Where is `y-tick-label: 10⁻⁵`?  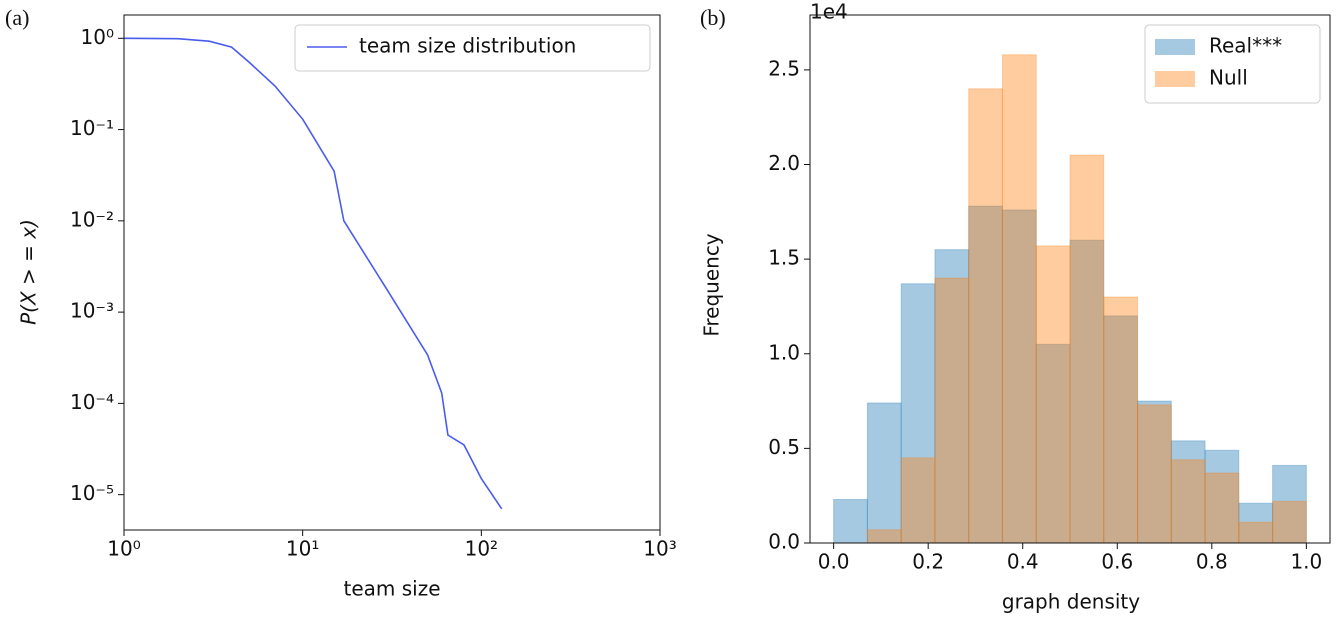 y-tick-label: 10⁻⁵ is located at coordinates (92, 493).